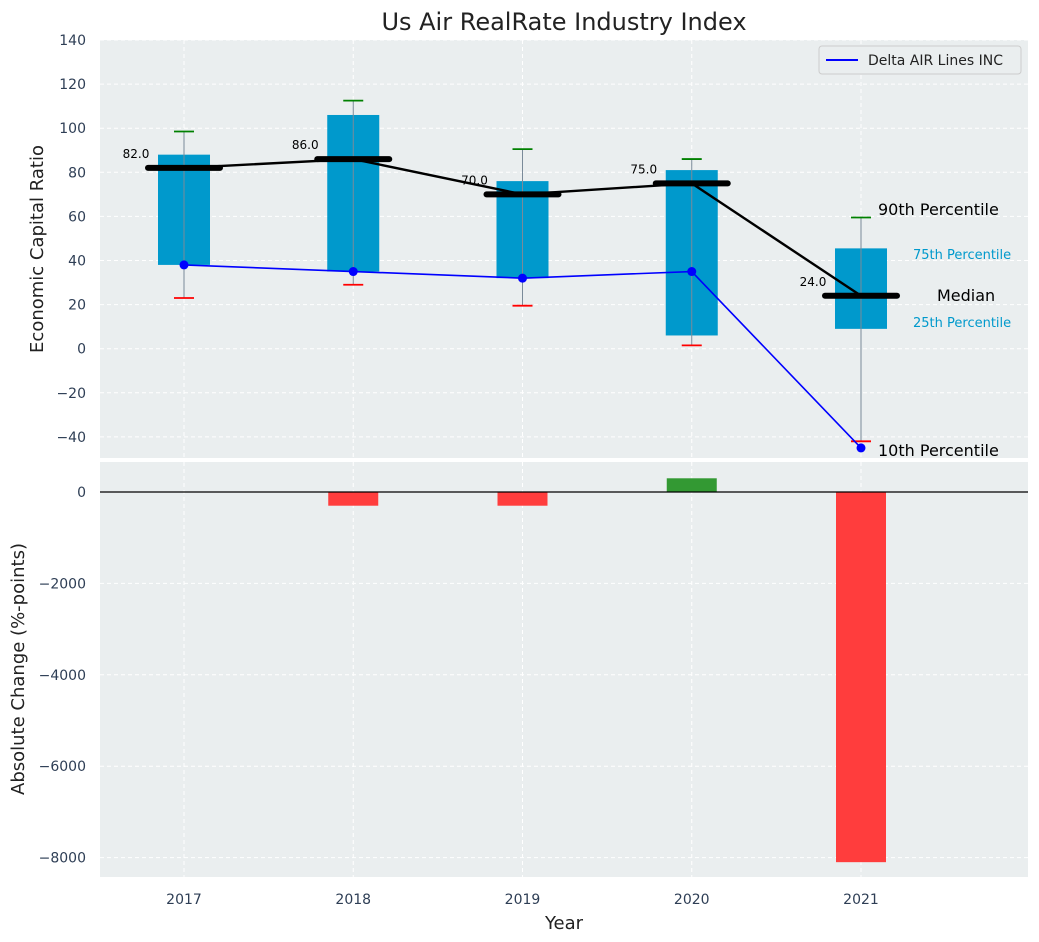  I want to click on bottom-y-tick-label: −4000, so click(62, 676).